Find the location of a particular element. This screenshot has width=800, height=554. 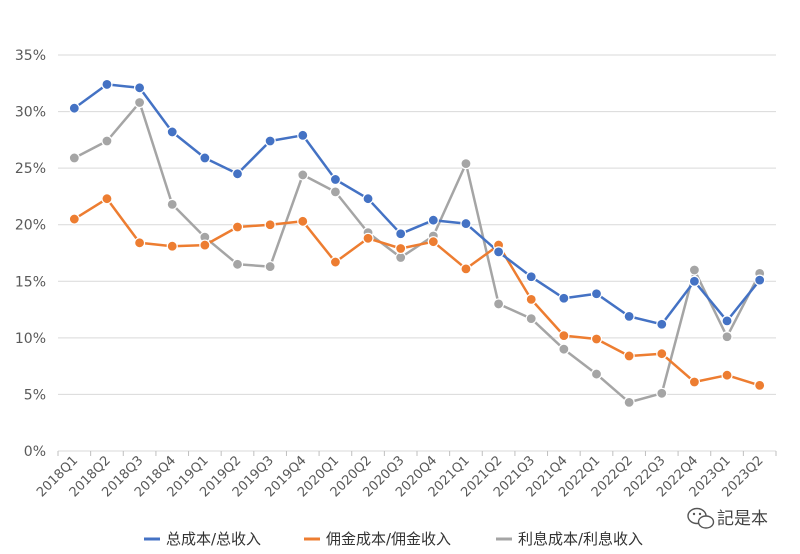

y-tick-label: 5% is located at coordinates (35, 395).